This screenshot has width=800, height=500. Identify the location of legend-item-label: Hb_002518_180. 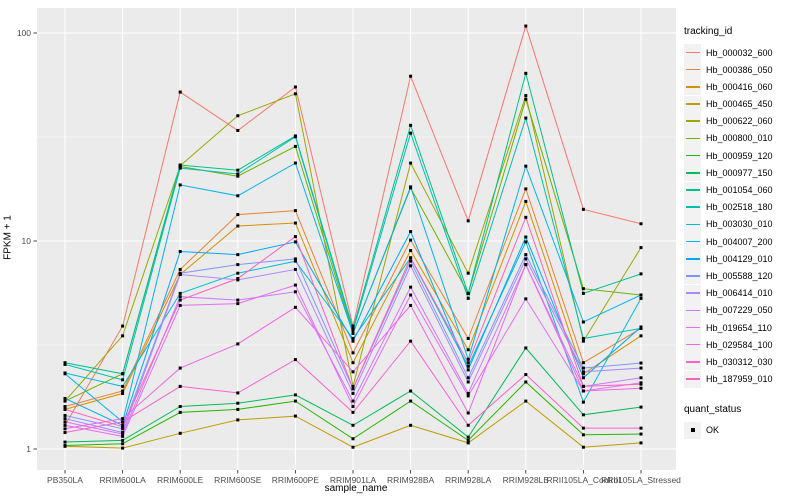
(739, 207).